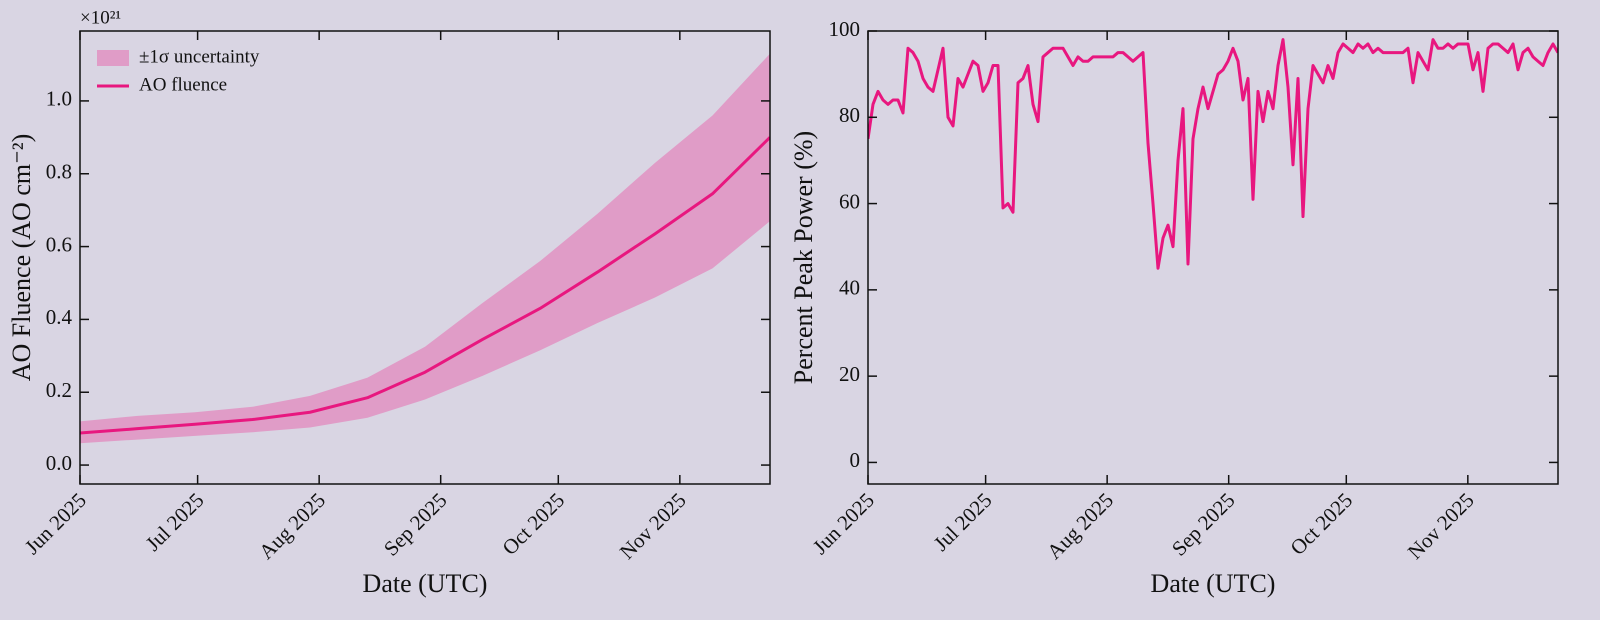 This screenshot has height=620, width=1600. What do you see at coordinates (59, 99) in the screenshot?
I see `y-tick-label: 1.0` at bounding box center [59, 99].